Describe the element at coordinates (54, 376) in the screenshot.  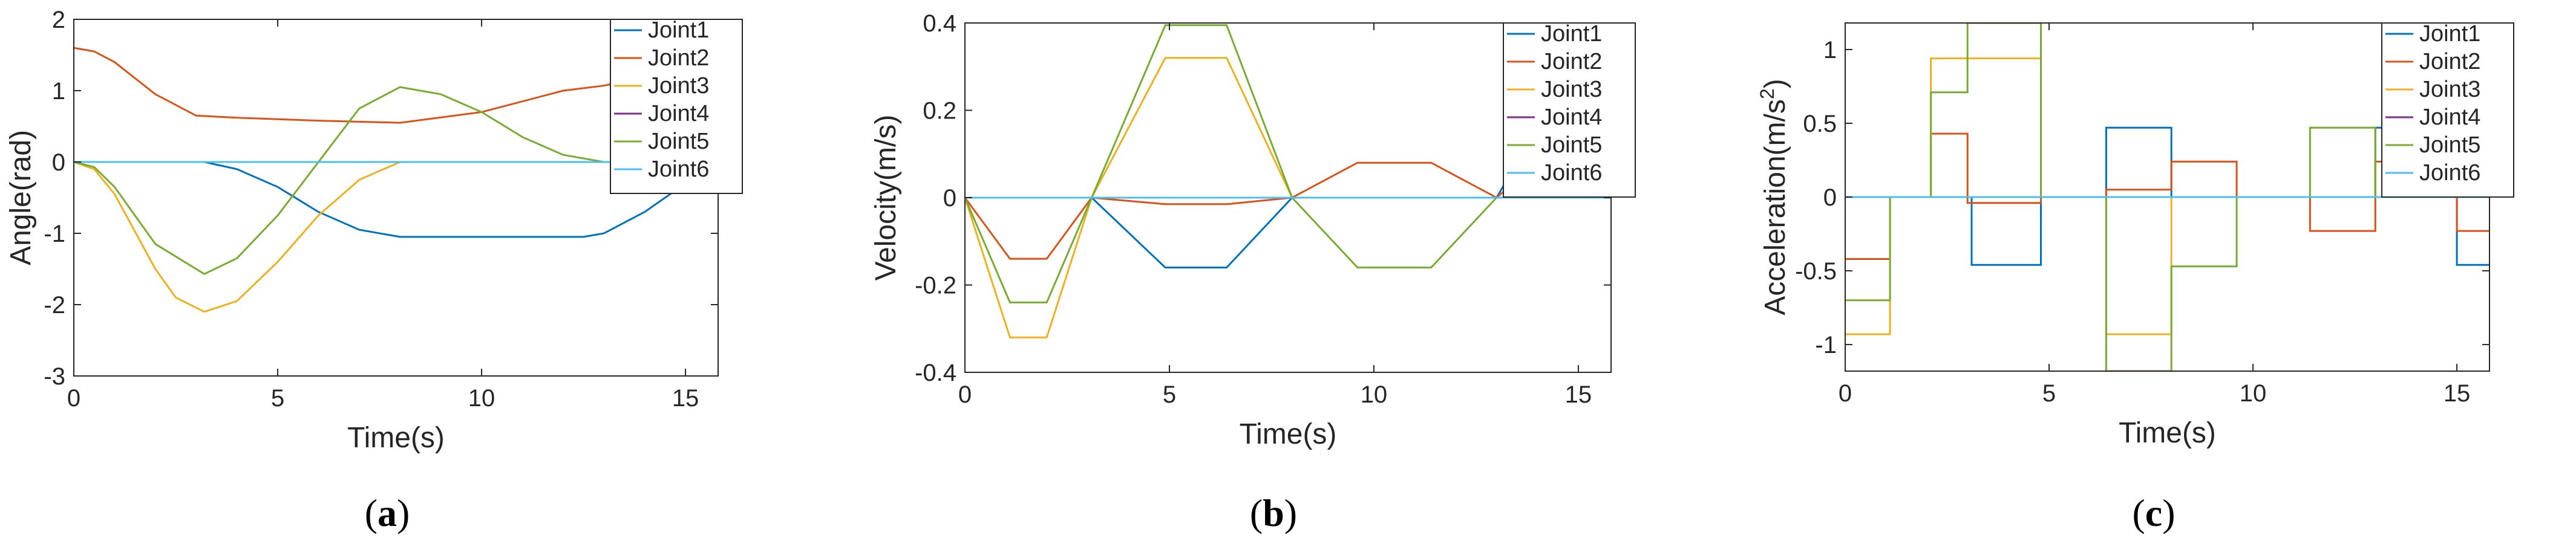
I see `y-tick-label: -3` at that location.